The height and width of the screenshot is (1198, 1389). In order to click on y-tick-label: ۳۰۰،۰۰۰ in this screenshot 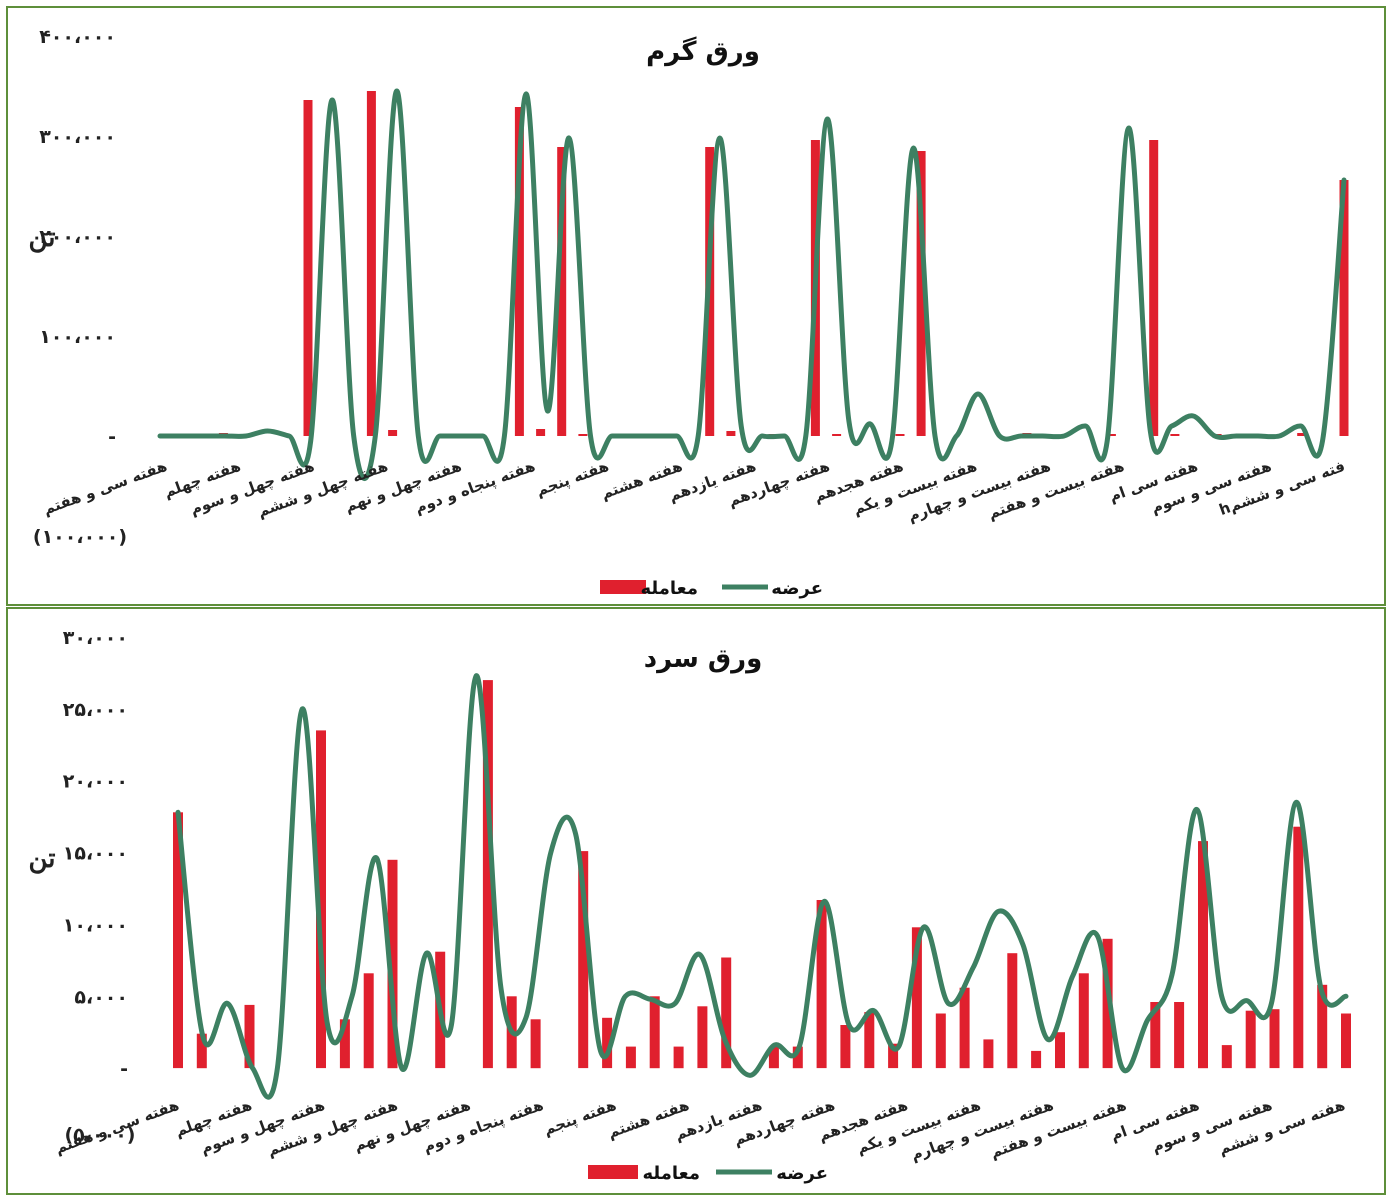, I will do `click(77, 137)`.